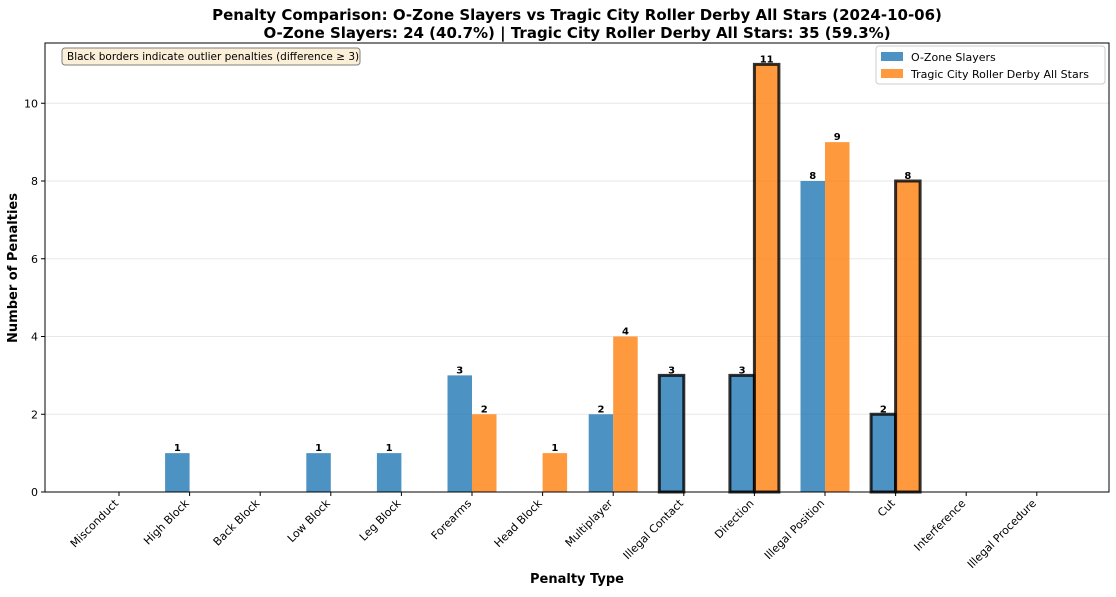 Image resolution: width=1116 pixels, height=597 pixels. What do you see at coordinates (237, 522) in the screenshot?
I see `x-tick-label-back-block: Back Block` at bounding box center [237, 522].